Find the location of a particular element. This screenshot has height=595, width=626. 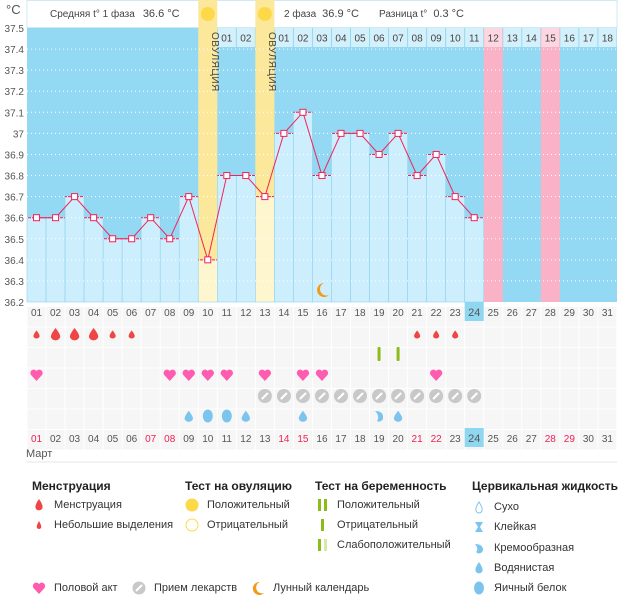

y-tick-label: 37.3 is located at coordinates (15, 71).